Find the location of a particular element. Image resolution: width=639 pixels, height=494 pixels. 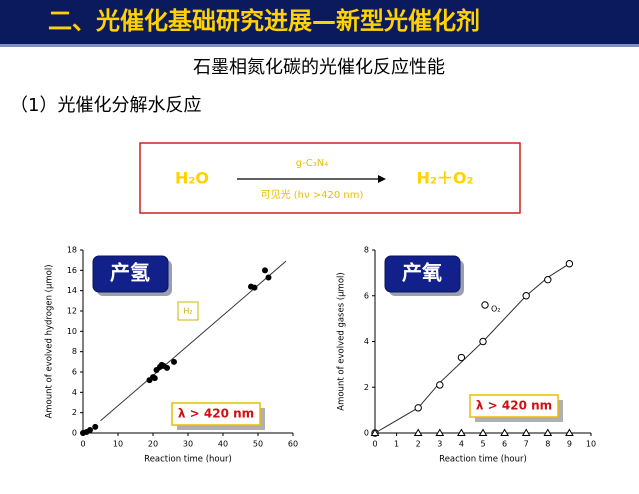

arrow-head is located at coordinates (382, 179).